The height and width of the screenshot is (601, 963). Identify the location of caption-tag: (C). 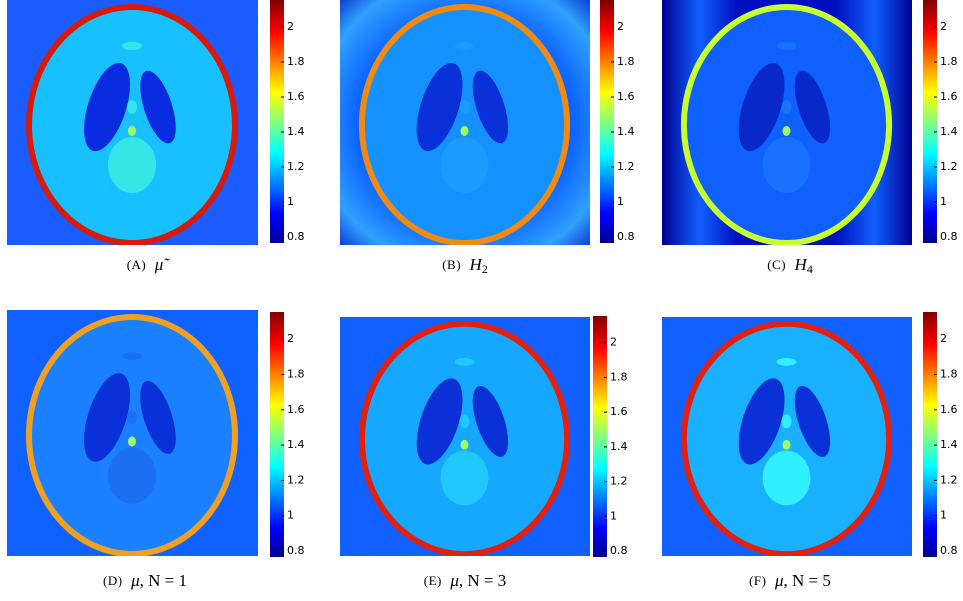
(776, 264).